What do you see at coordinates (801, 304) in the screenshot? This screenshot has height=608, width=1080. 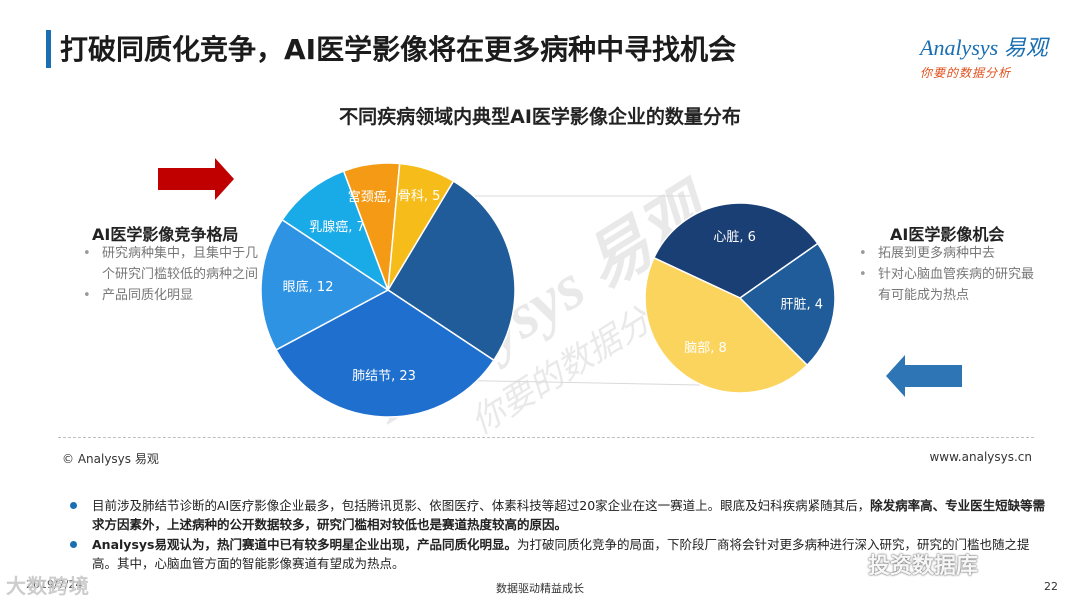 I see `pie-data-label: 肝脏, 4` at bounding box center [801, 304].